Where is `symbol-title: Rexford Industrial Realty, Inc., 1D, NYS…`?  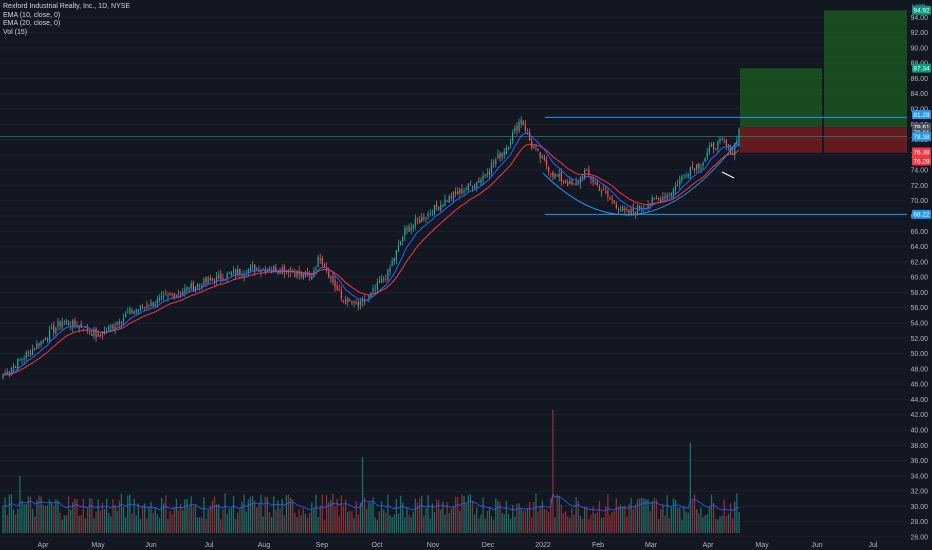
symbol-title: Rexford Industrial Realty, Inc., 1D, NYS… is located at coordinates (67, 6).